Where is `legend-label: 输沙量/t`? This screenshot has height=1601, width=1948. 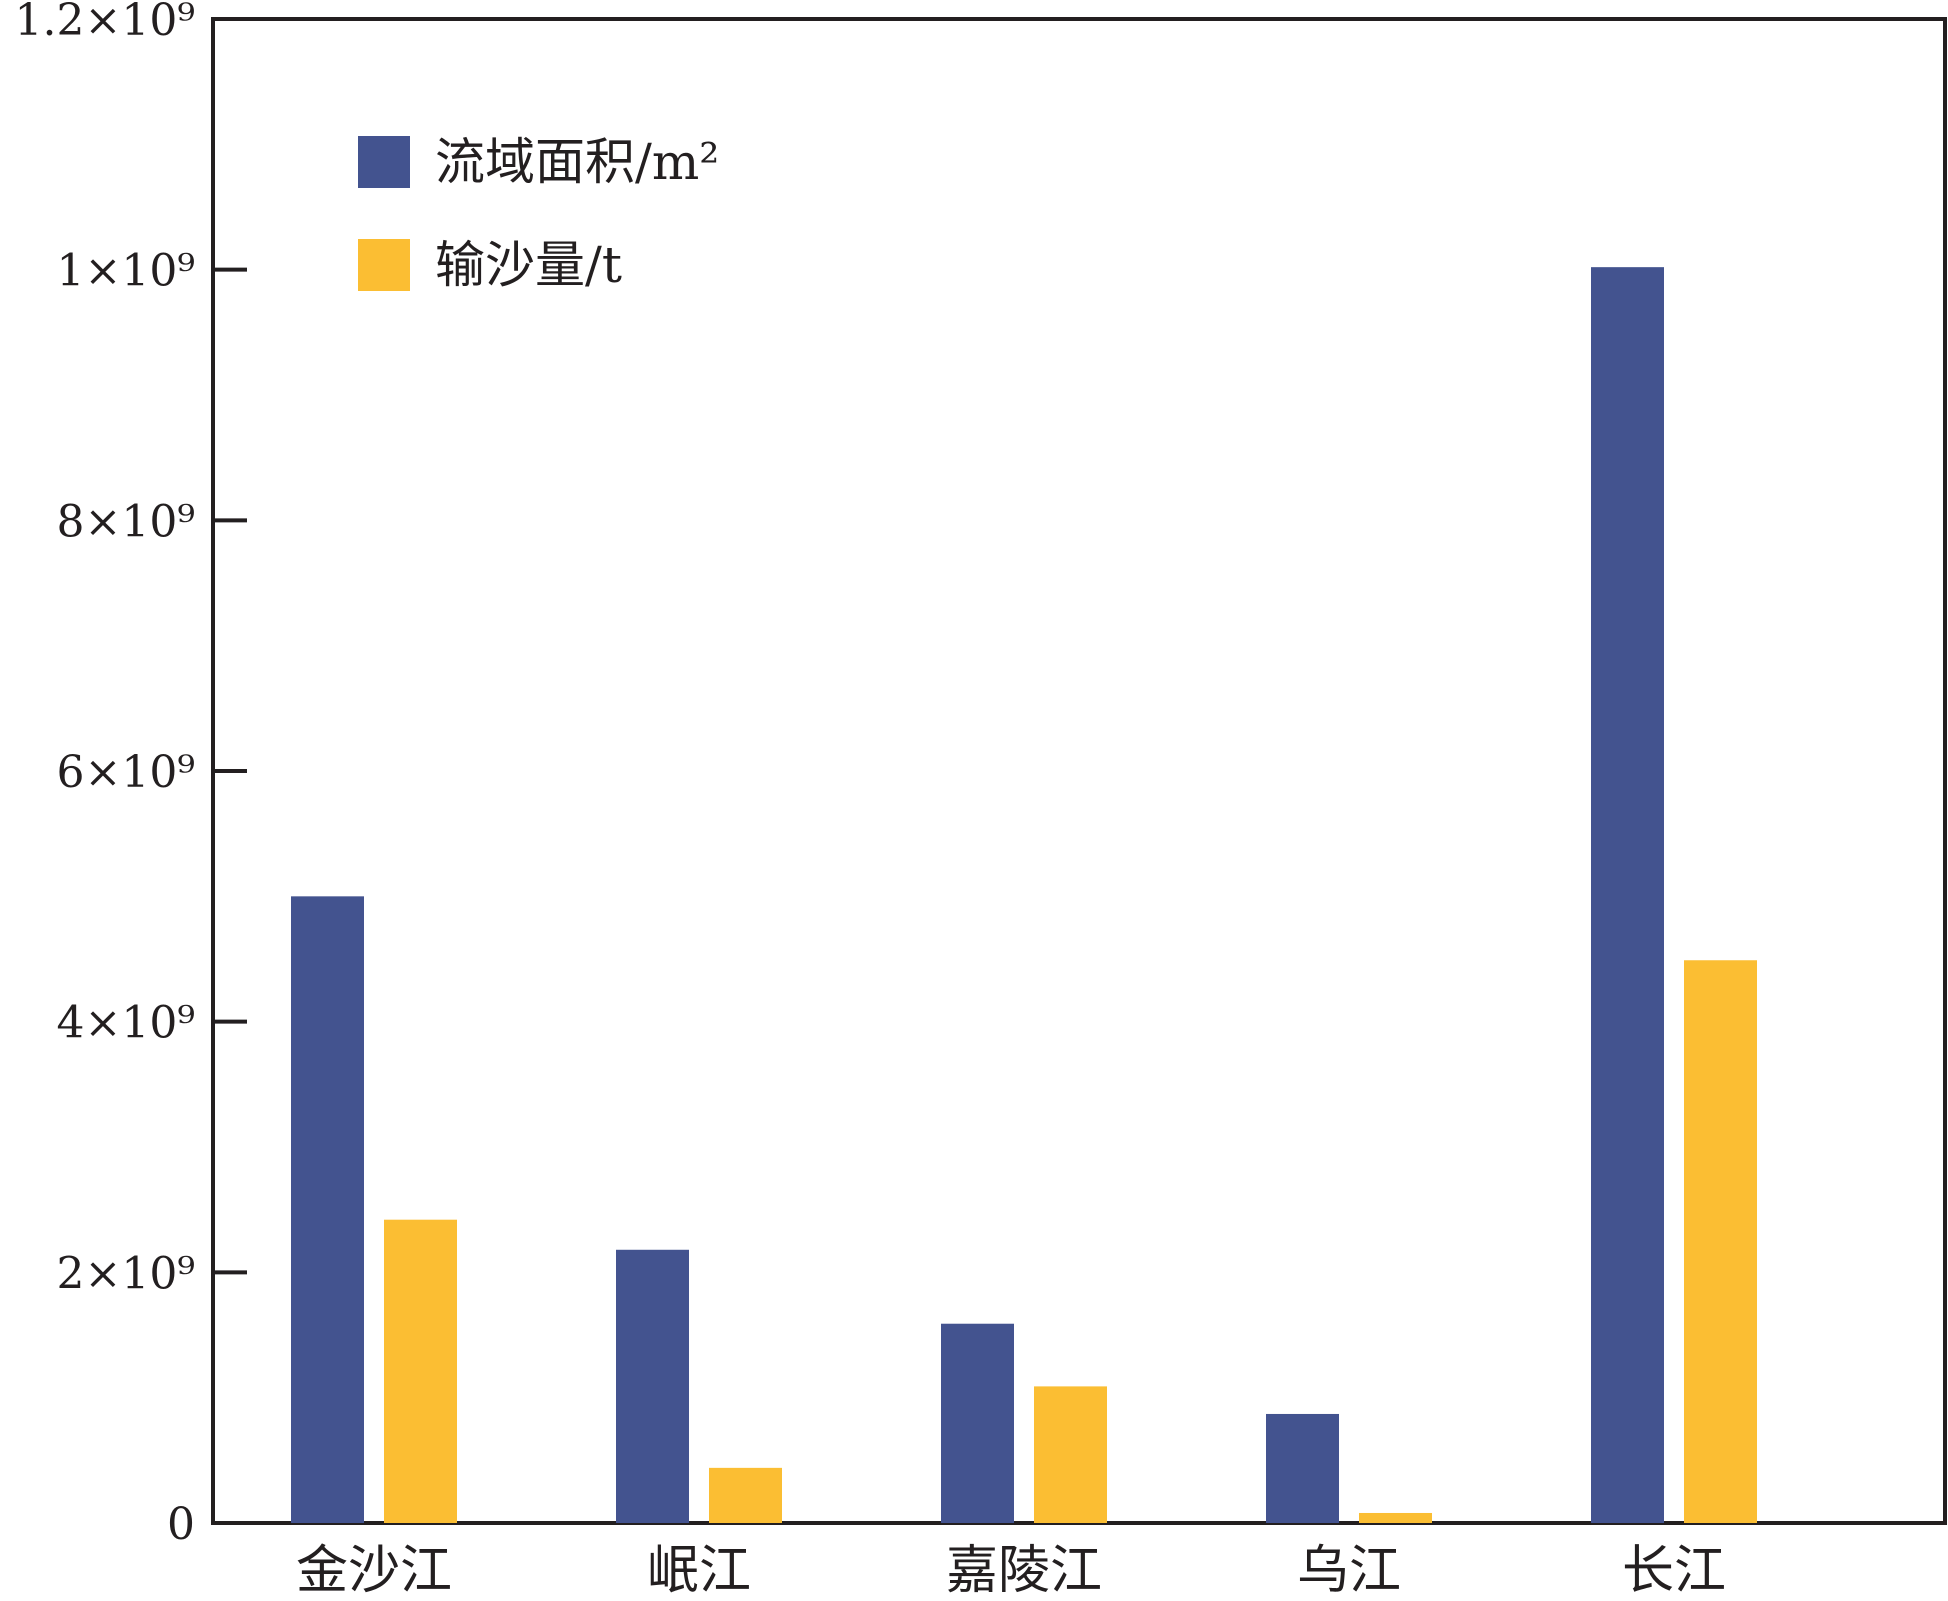 legend-label: 输沙量/t is located at coordinates (528, 265).